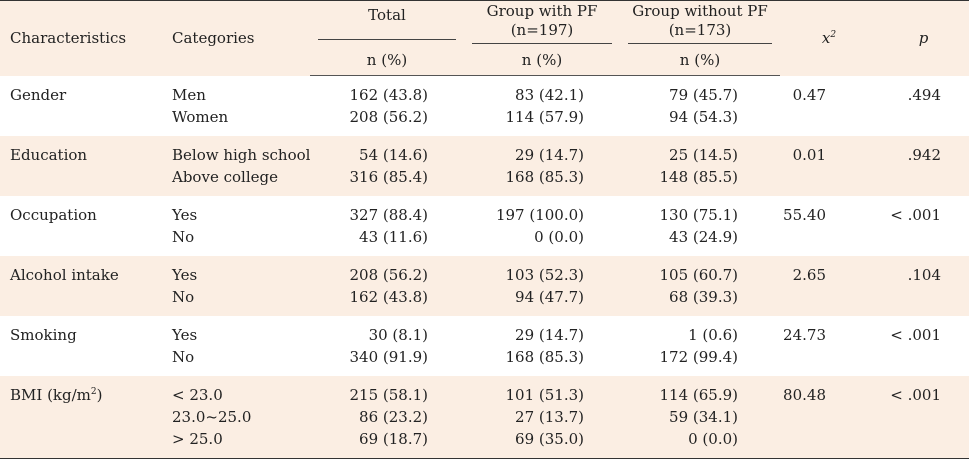  Describe the element at coordinates (387, 346) in the screenshot. I see `total-cell: 30 (8.1) 340 (91.9)` at that location.